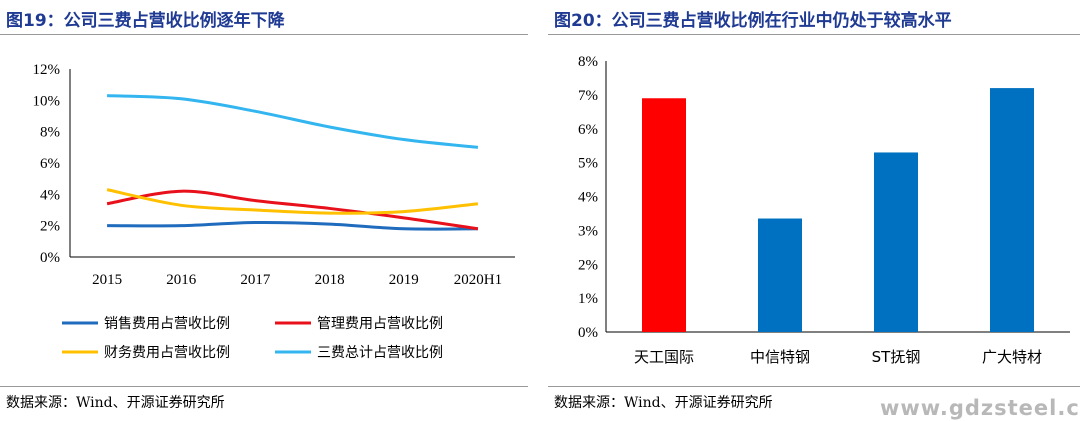  I want to click on left-figure-title: 图19：公司三费占营收比例逐年下降, so click(145, 21).